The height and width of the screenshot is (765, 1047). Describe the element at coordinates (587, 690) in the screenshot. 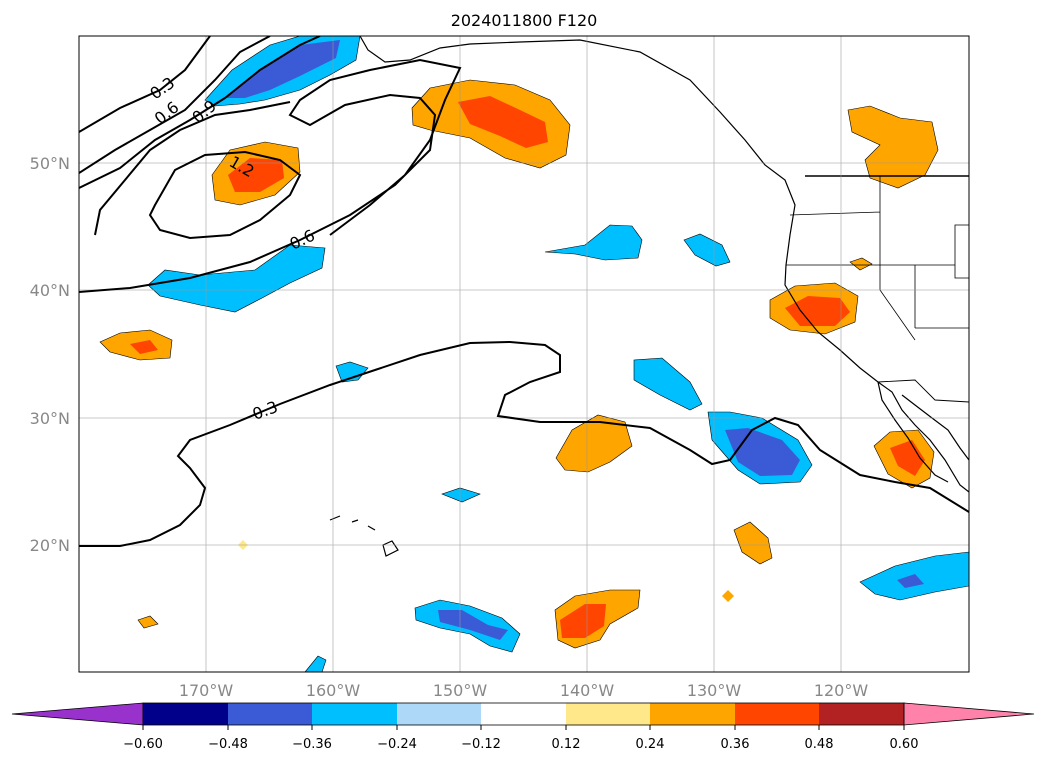

I see `lon-label: 140°W` at that location.